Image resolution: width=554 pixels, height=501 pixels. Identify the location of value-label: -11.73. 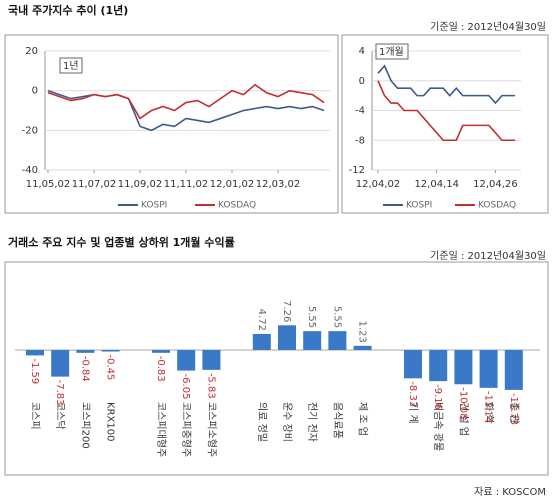
(513, 409).